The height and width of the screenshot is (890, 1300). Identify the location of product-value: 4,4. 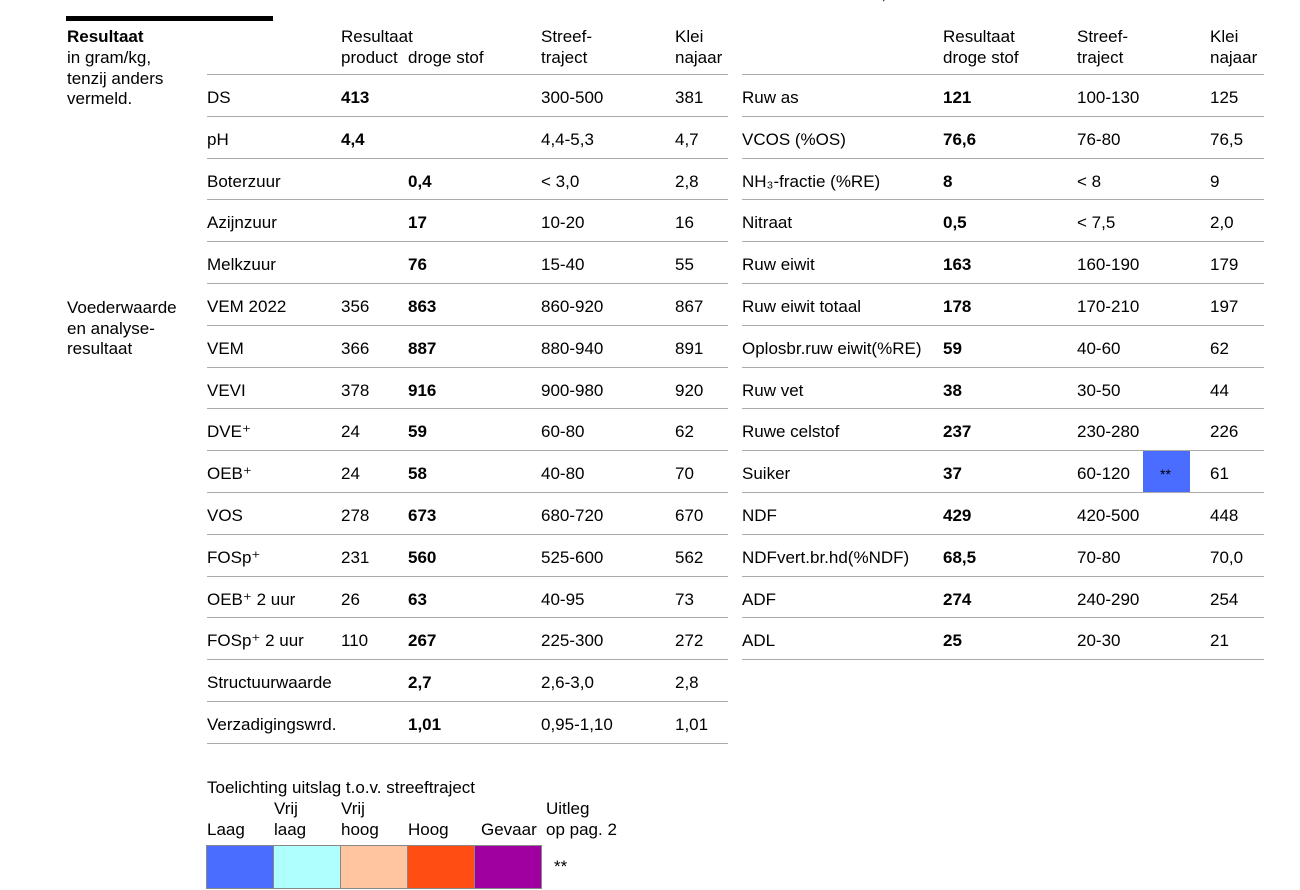
(353, 139).